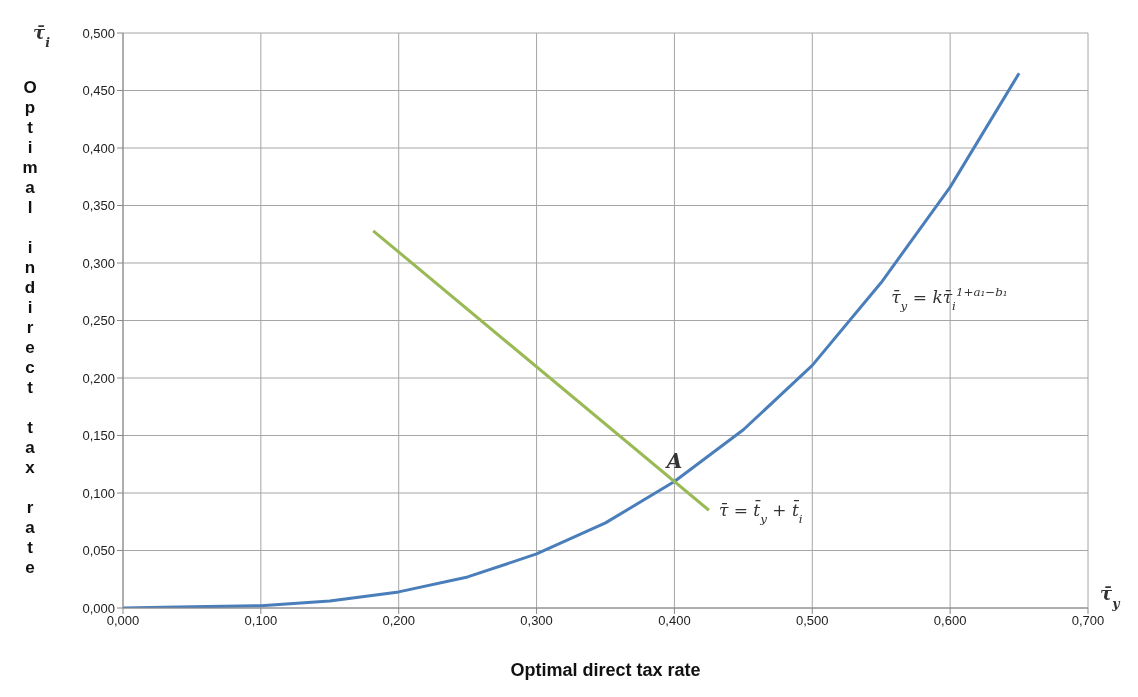 The height and width of the screenshot is (697, 1138). Describe the element at coordinates (812, 621) in the screenshot. I see `x-tick-label: 0,500` at that location.